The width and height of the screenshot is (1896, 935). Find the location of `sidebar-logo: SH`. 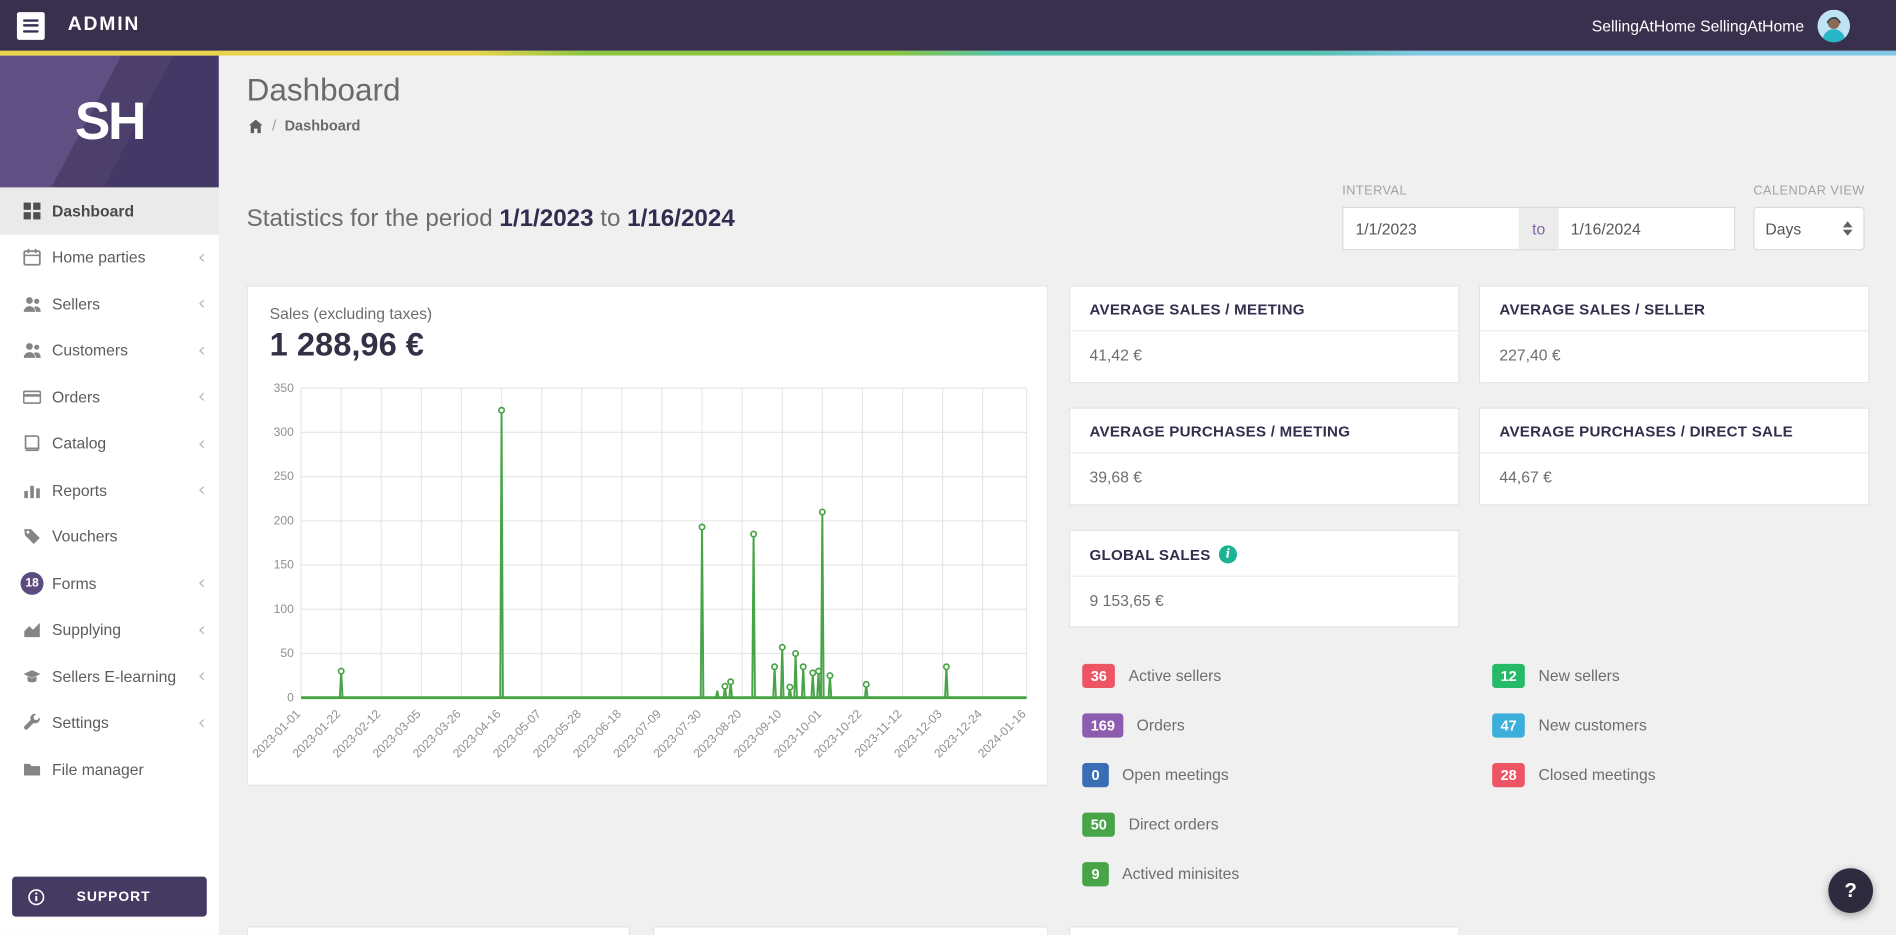

sidebar-logo: SH is located at coordinates (109, 121).